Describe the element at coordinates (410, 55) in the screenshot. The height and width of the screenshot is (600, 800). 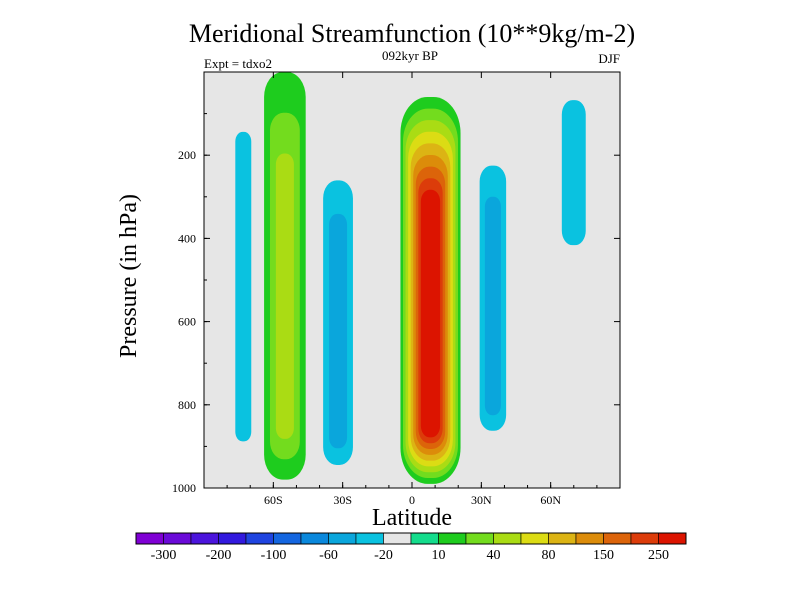
I see `chart-subtitle-center: 092kyr BP` at that location.